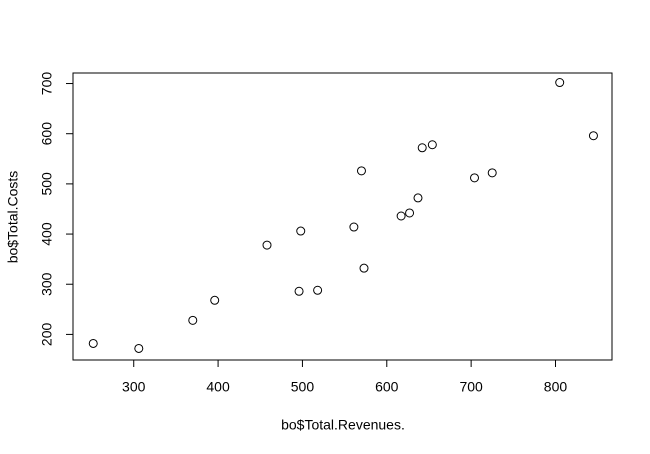 This screenshot has height=454, width=650. Describe the element at coordinates (387, 387) in the screenshot. I see `x-tick-label: 600` at that location.